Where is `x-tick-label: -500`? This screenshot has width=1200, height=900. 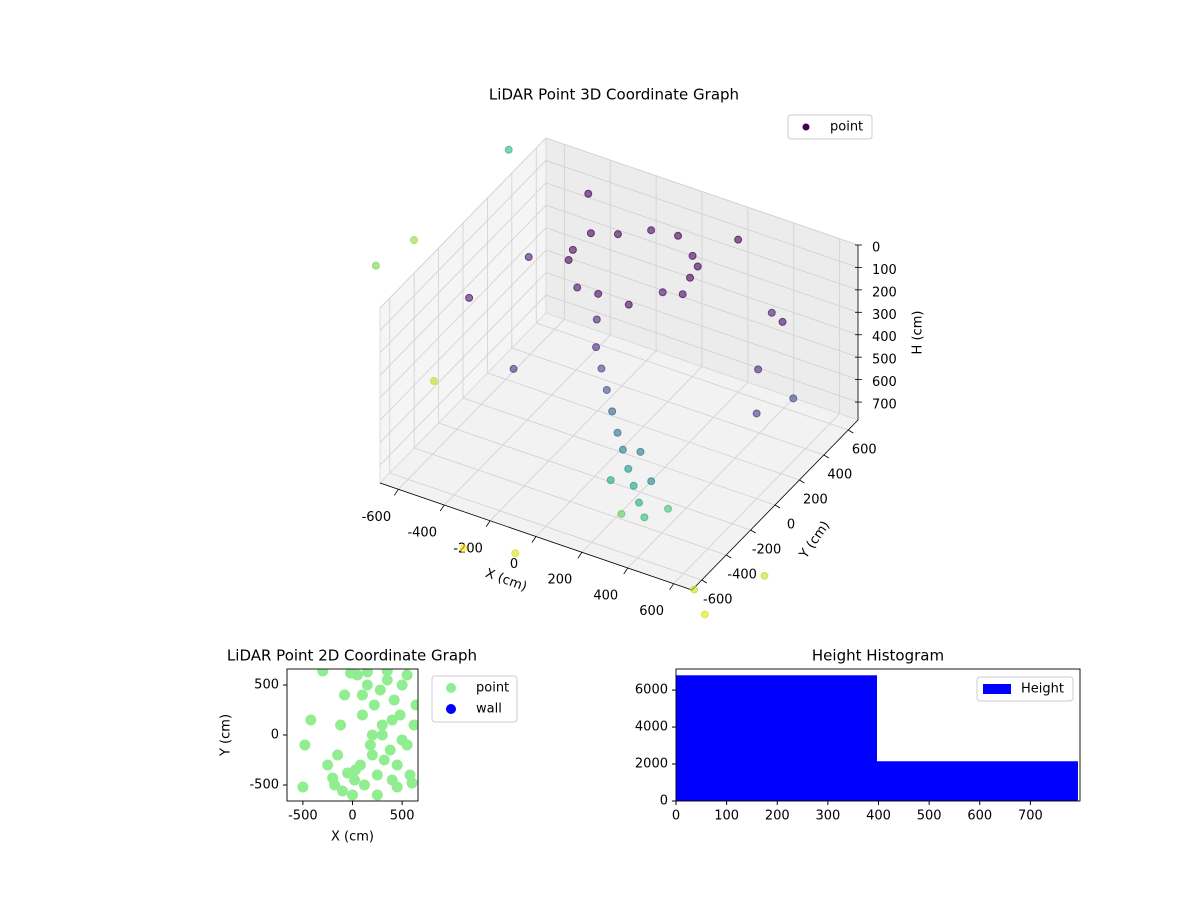 x-tick-label: -500 is located at coordinates (303, 816).